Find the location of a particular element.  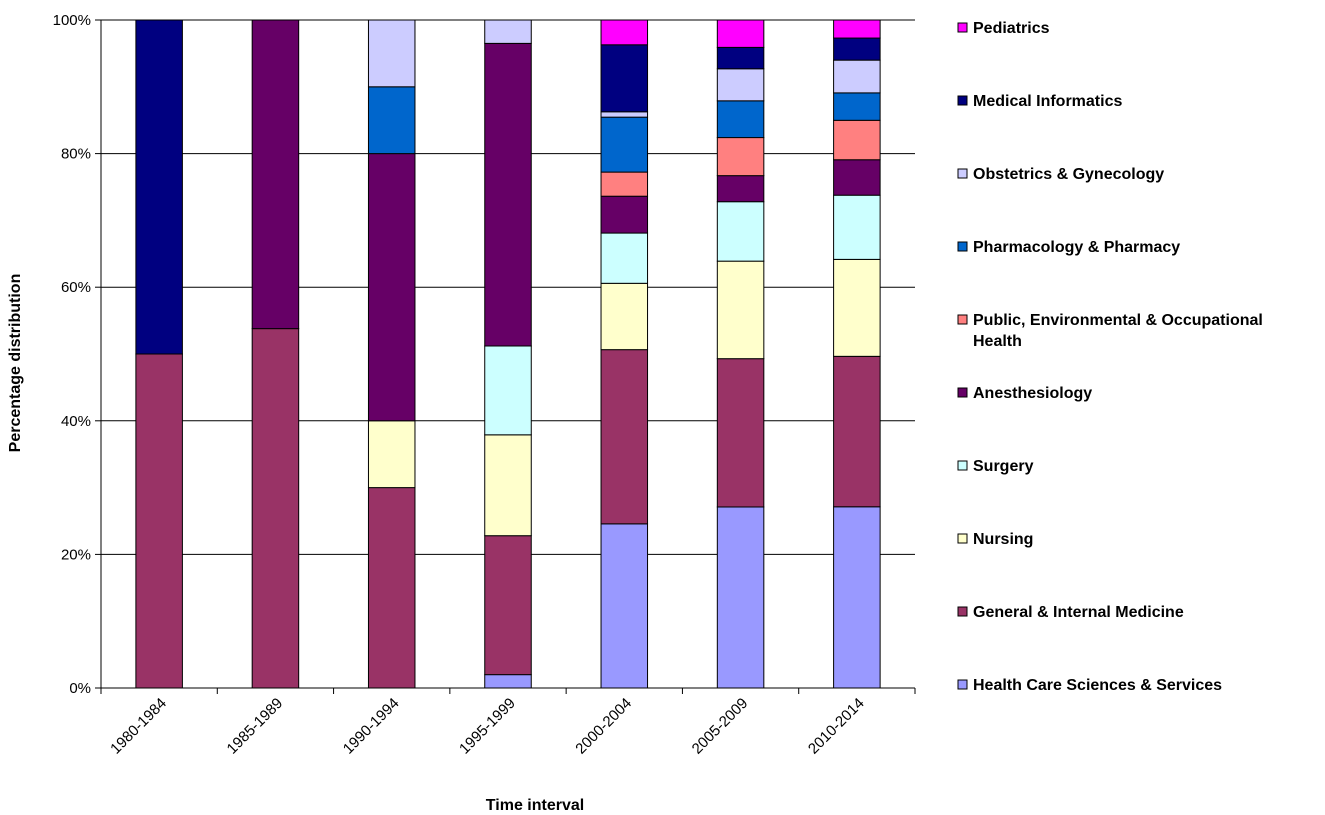

legend-label: Nursing is located at coordinates (1003, 539).